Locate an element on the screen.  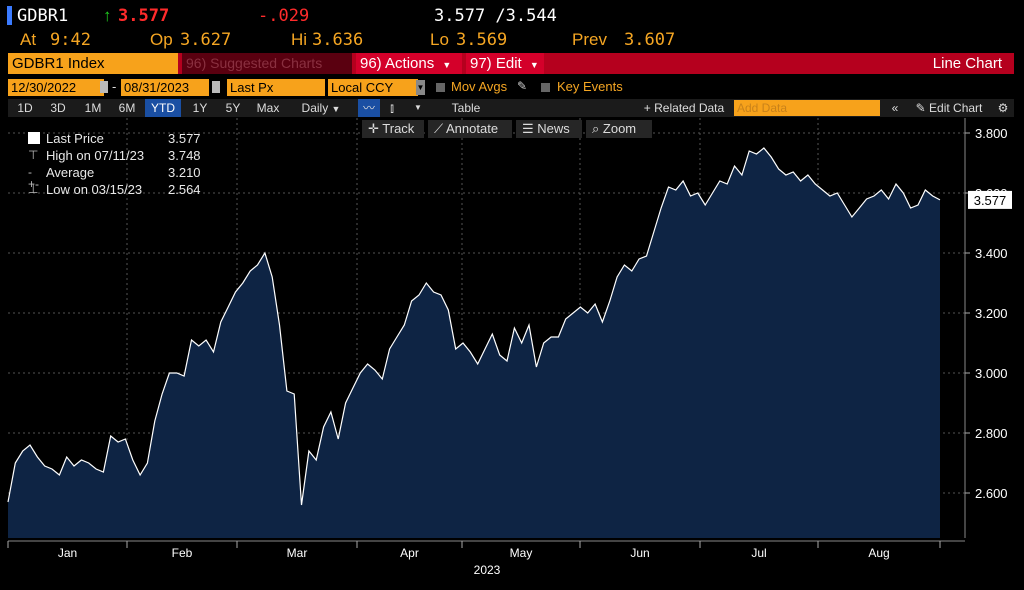
legend-average: -+- Average 3.210 is located at coordinates (113, 177).